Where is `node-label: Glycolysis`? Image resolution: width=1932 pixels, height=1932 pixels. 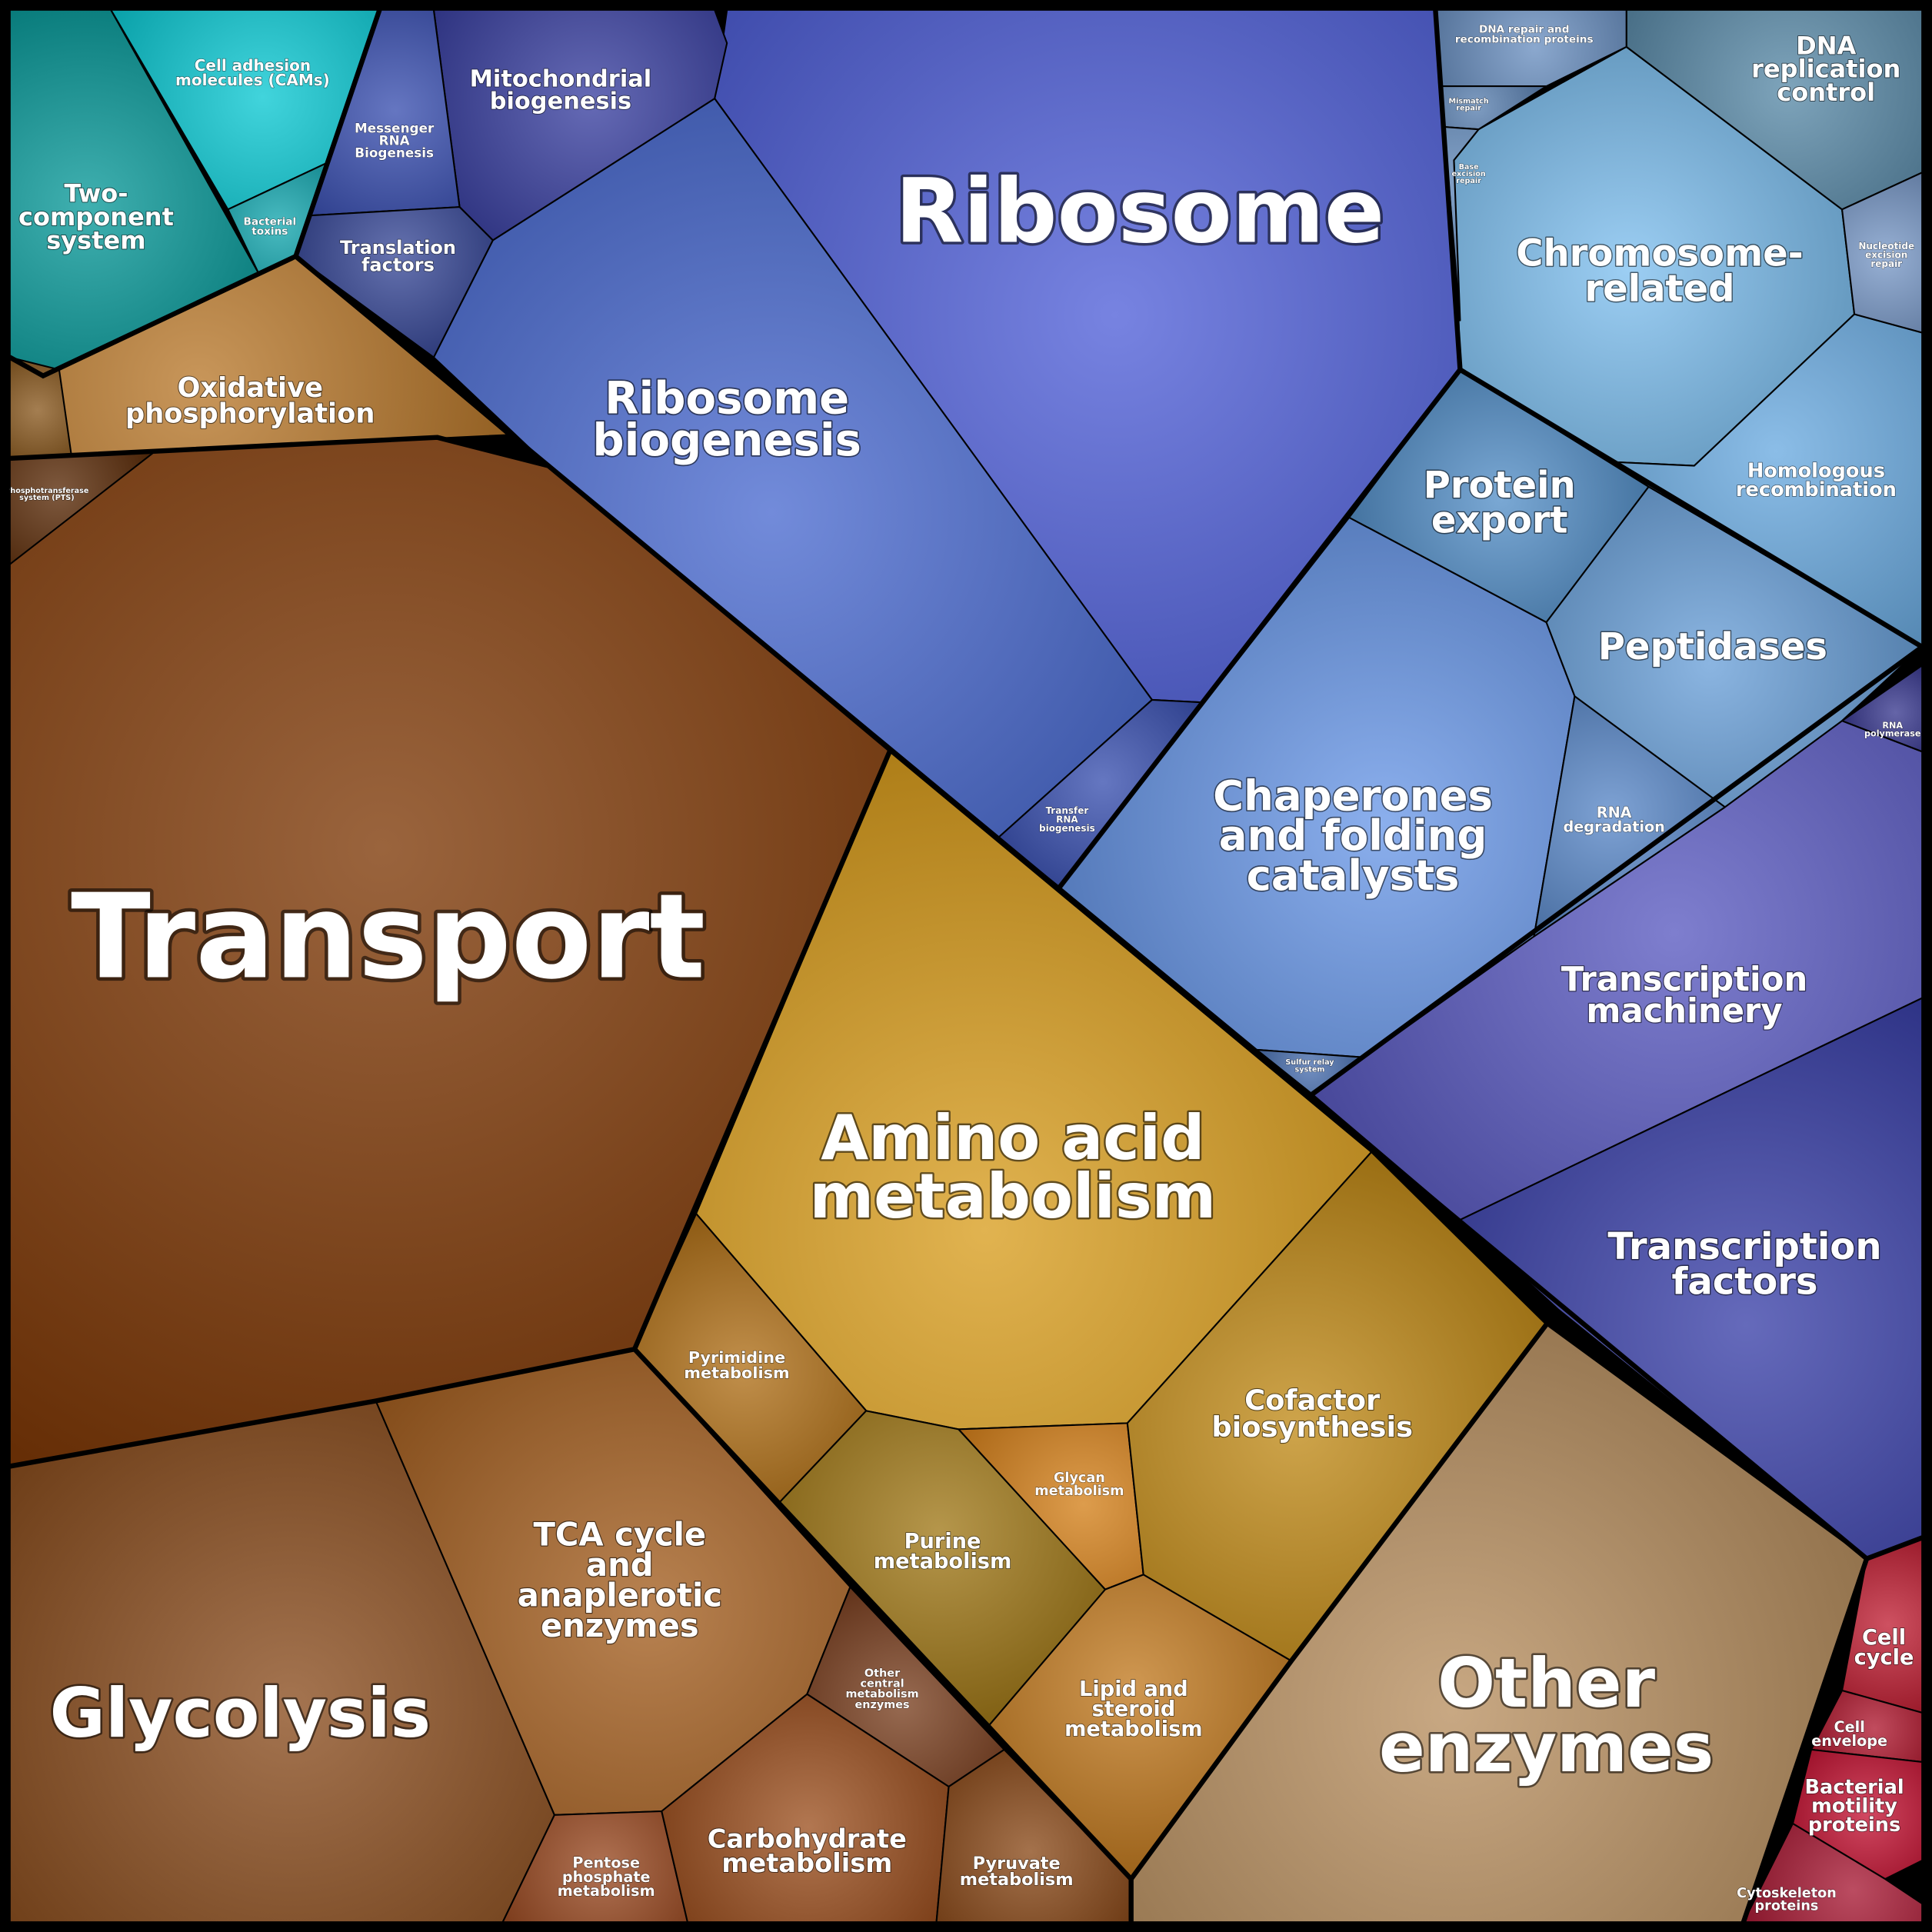 node-label: Glycolysis is located at coordinates (240, 1712).